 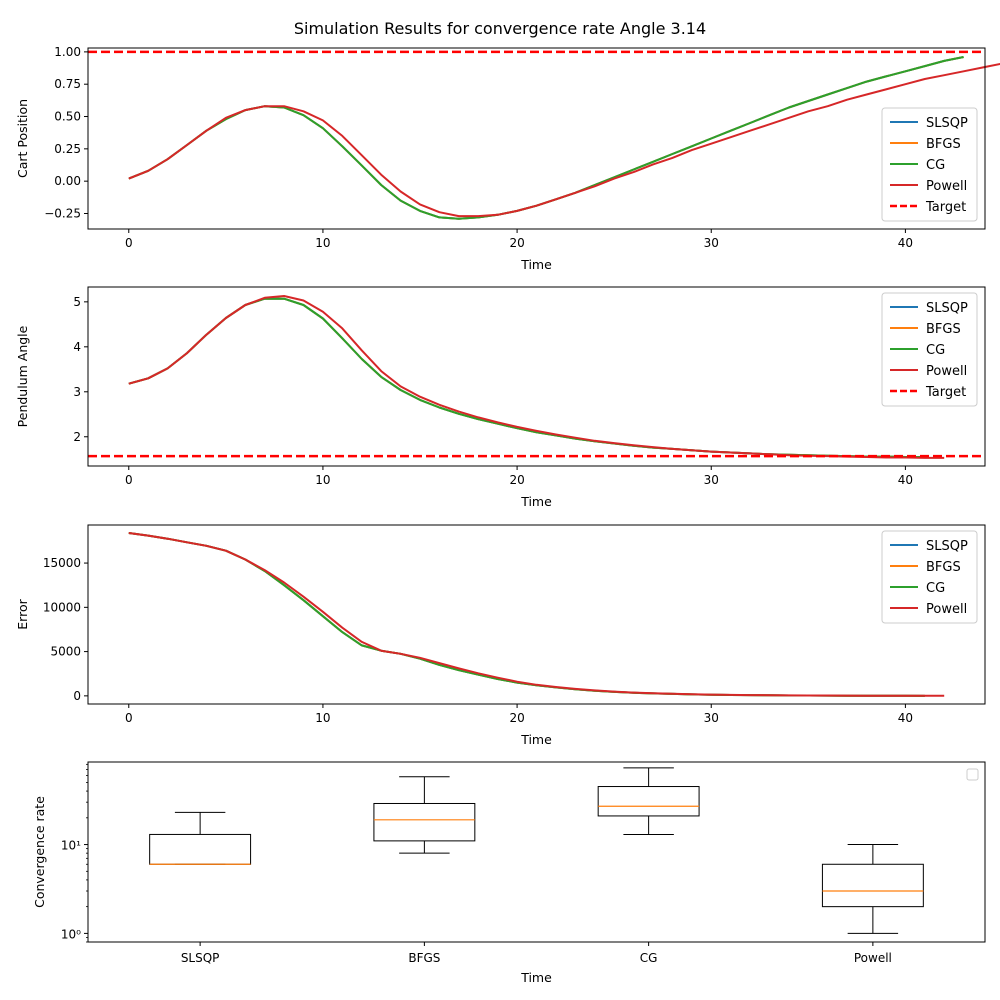 I want to click on y-tick-label: 0.00, so click(x=67, y=181).